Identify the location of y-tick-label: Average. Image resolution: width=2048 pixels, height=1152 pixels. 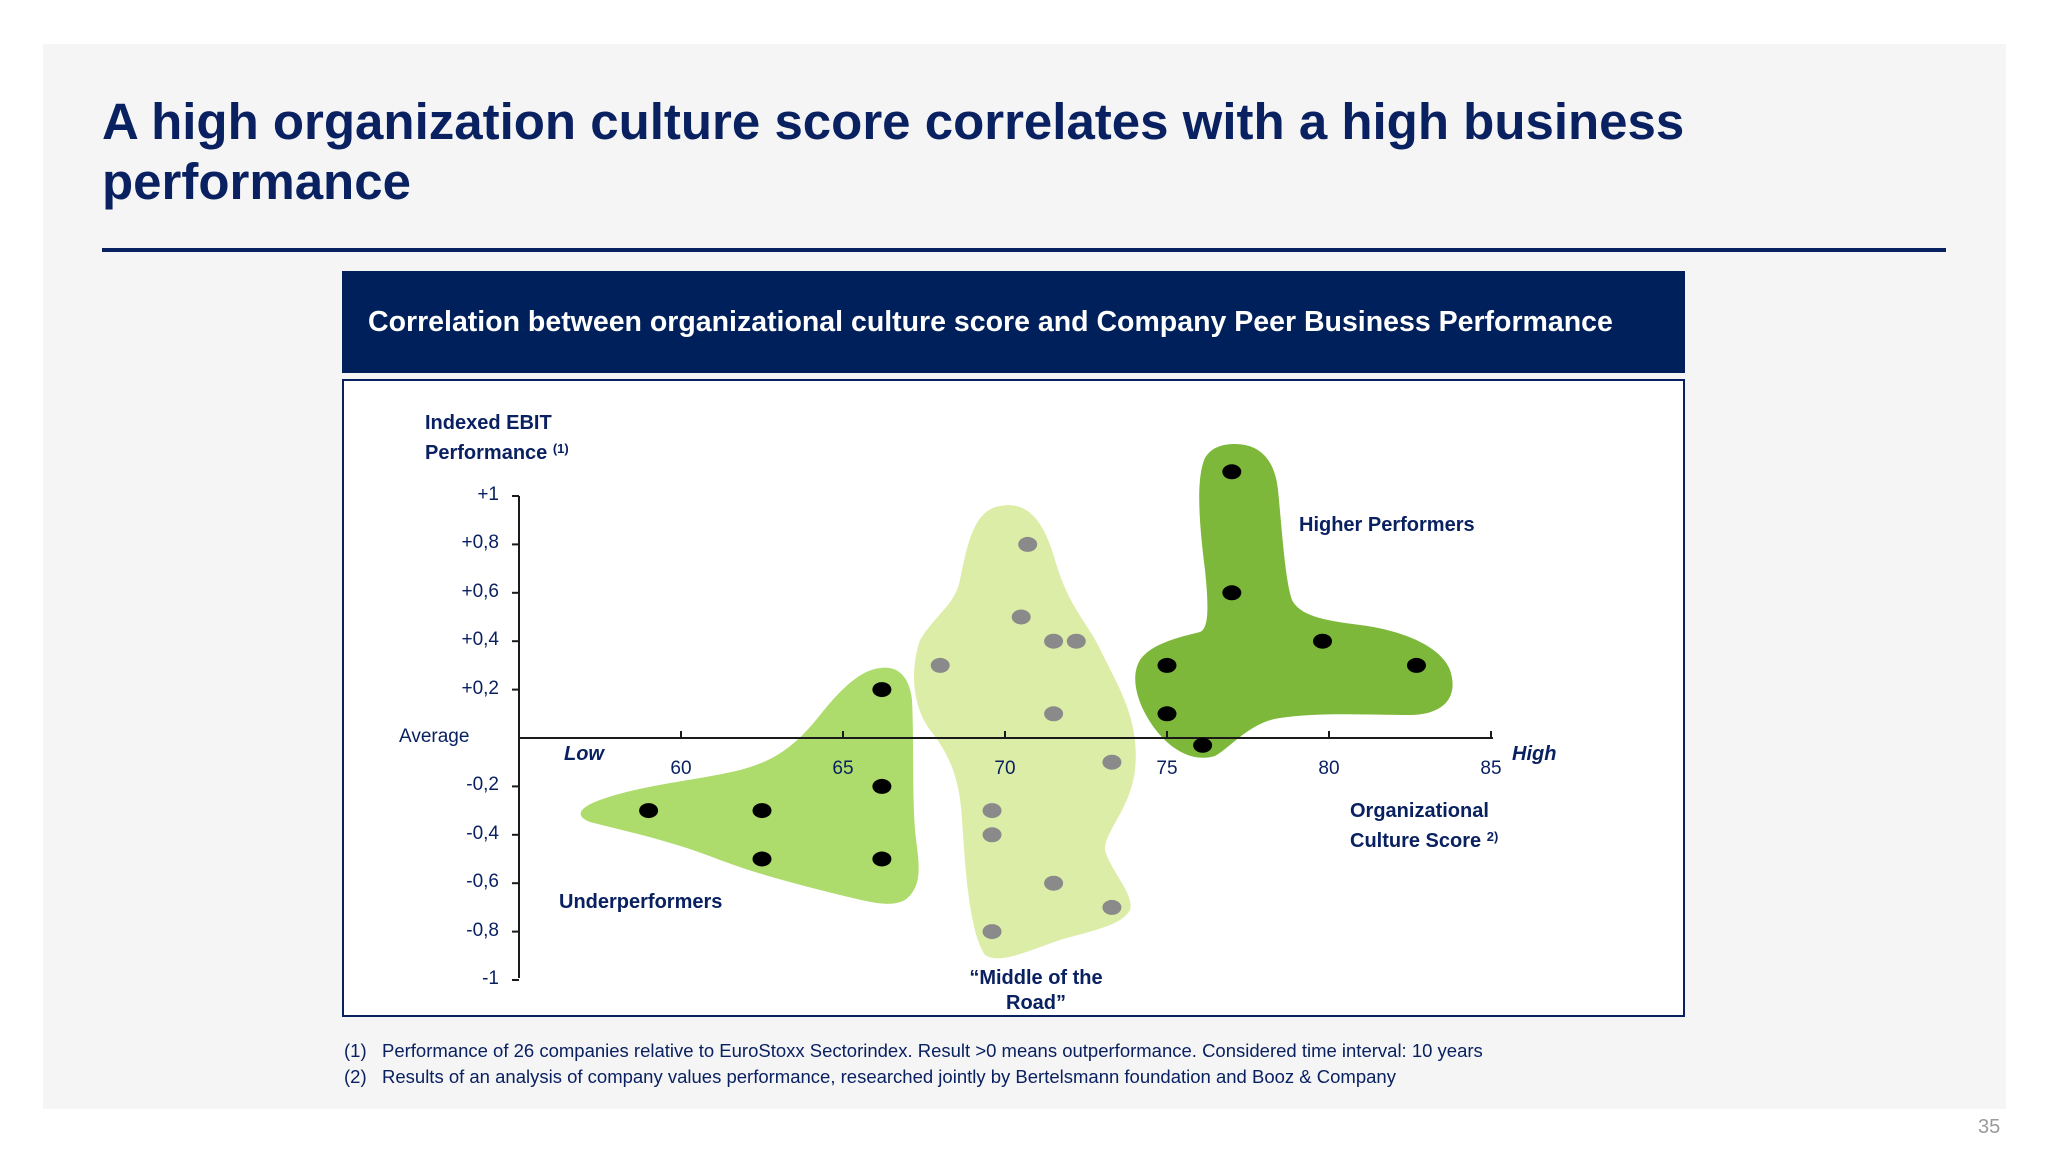
(434, 736).